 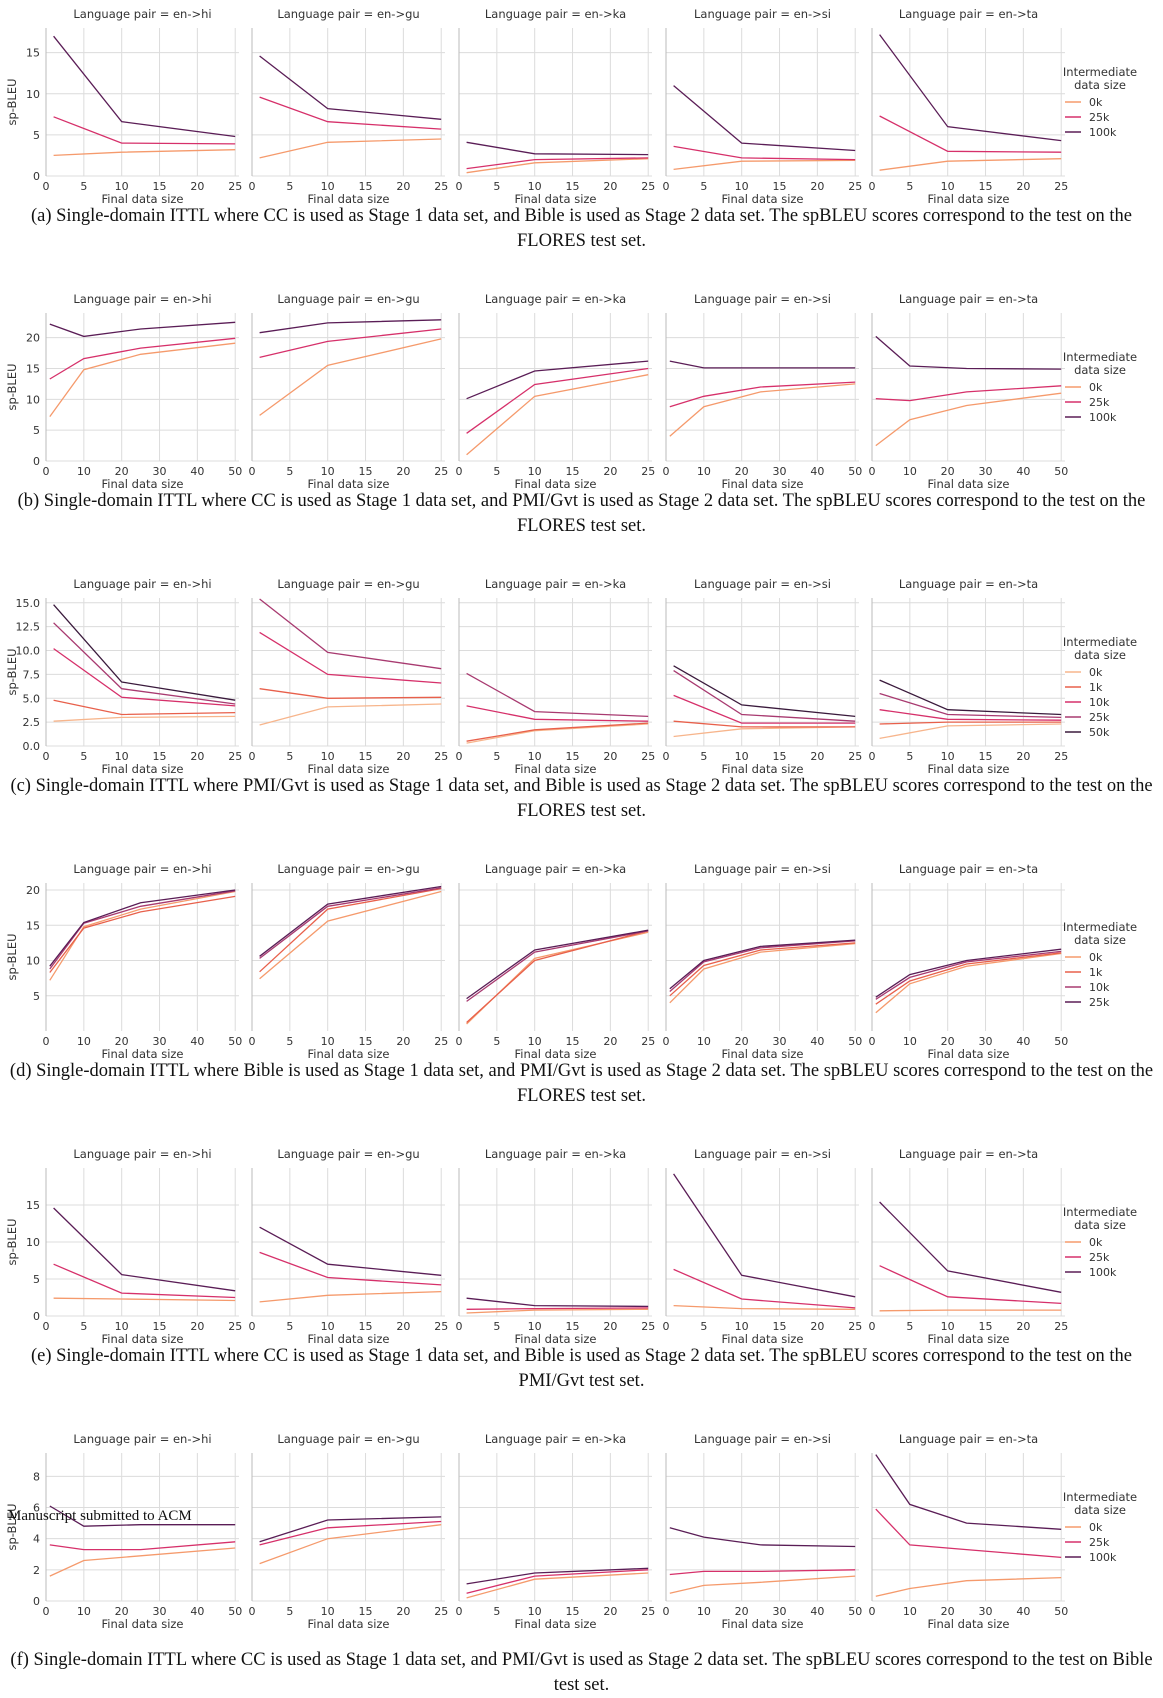 What do you see at coordinates (32, 746) in the screenshot?
I see `y-tick-label: 0.0` at bounding box center [32, 746].